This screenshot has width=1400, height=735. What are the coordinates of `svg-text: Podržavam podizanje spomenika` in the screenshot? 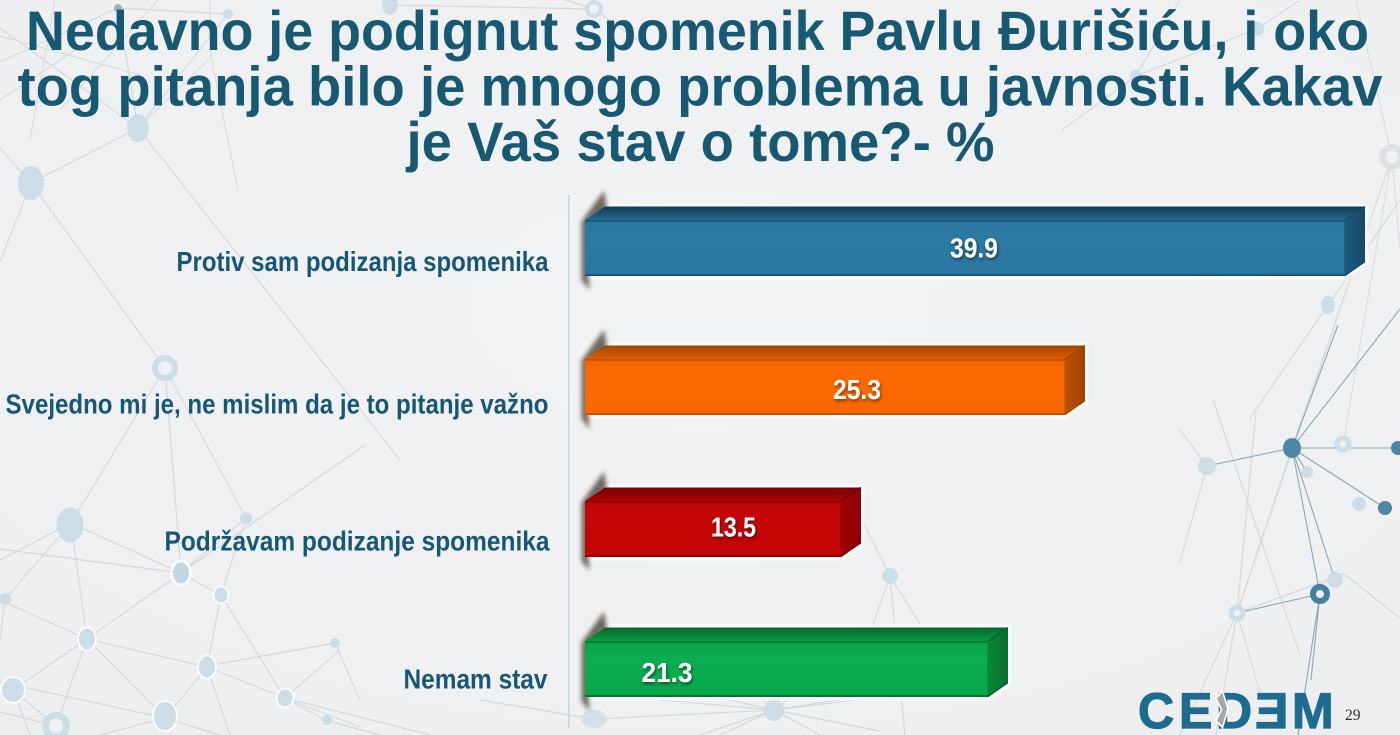 It's located at (357, 541).